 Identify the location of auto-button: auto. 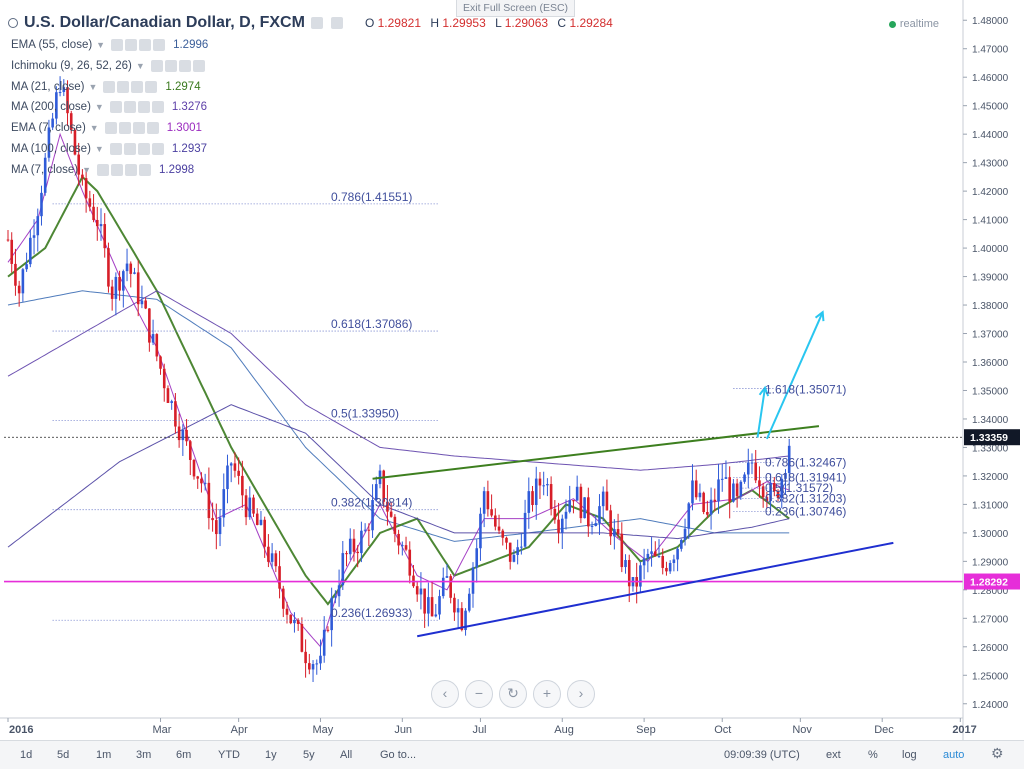
(954, 755).